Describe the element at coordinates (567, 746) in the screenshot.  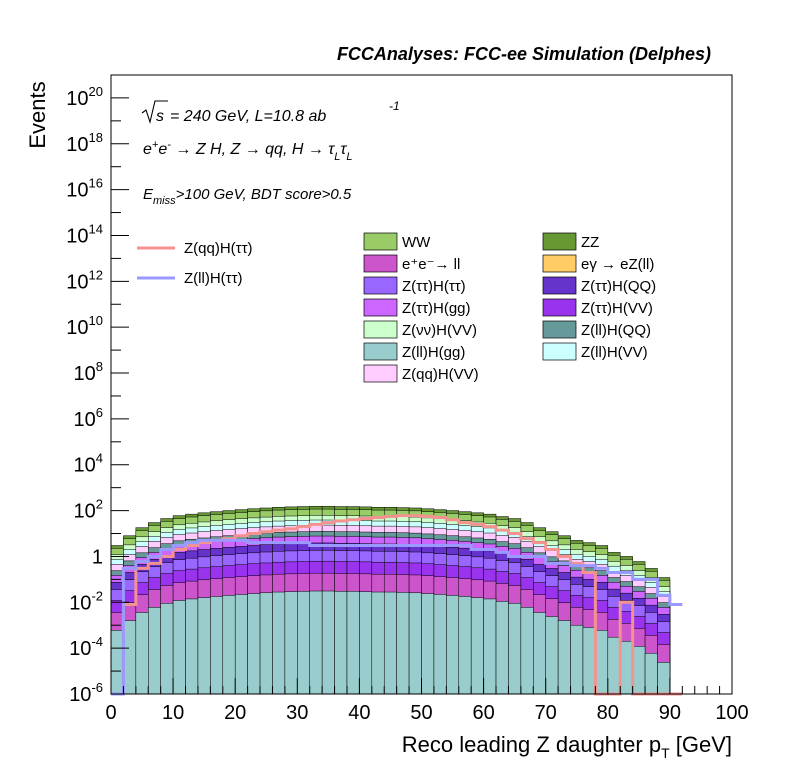
I see `x-axis-label: Reco leading Z daughter pT [GeV]` at that location.